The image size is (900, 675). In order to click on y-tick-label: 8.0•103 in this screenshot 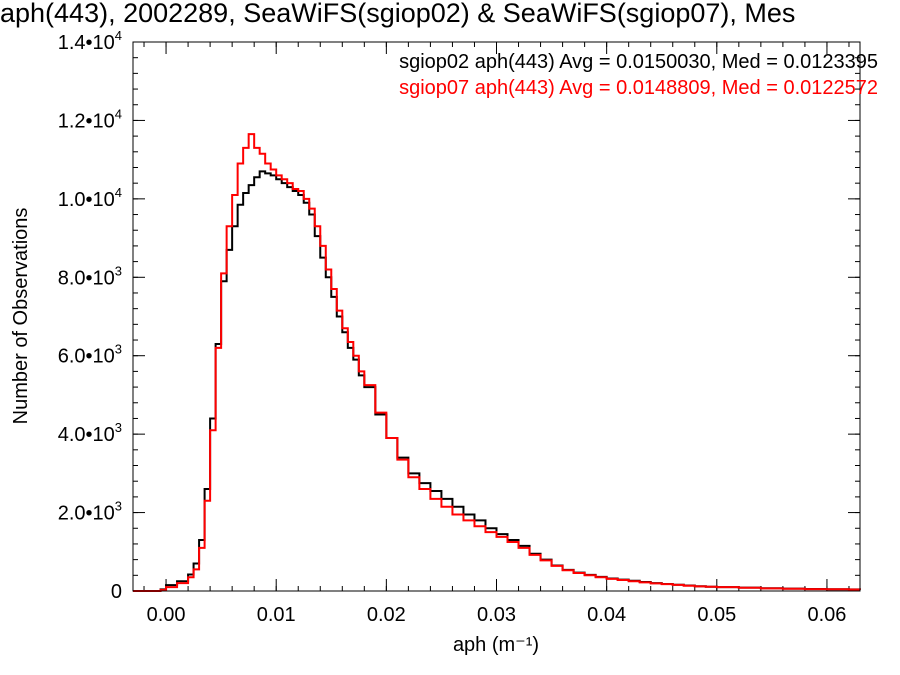, I will do `click(90, 276)`.